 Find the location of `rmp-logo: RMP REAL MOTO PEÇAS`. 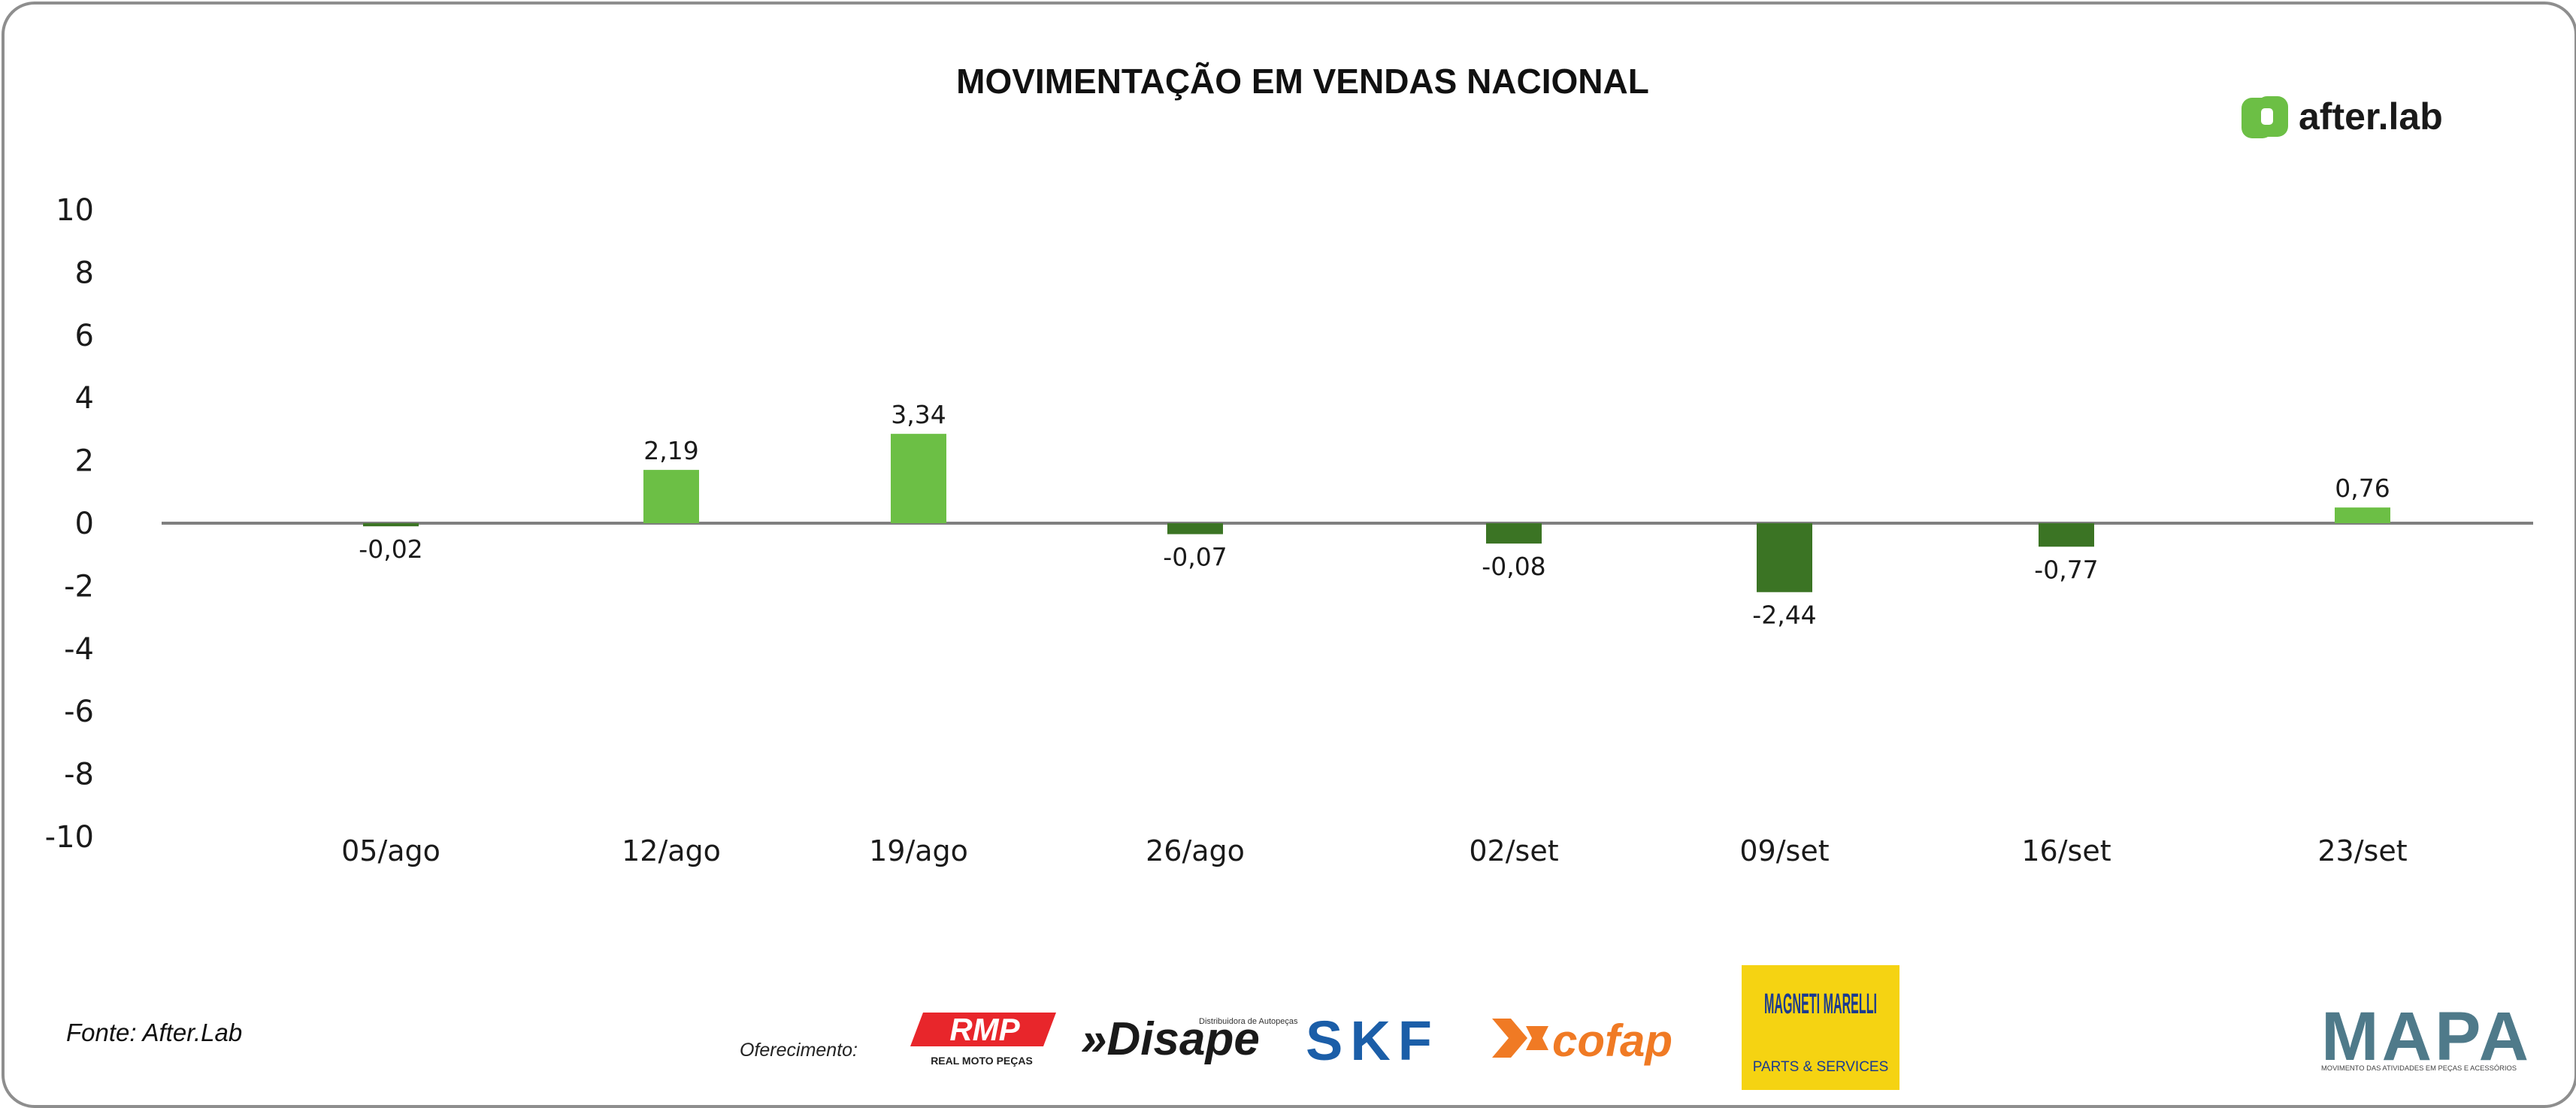

rmp-logo: RMP REAL MOTO PEÇAS is located at coordinates (983, 1039).